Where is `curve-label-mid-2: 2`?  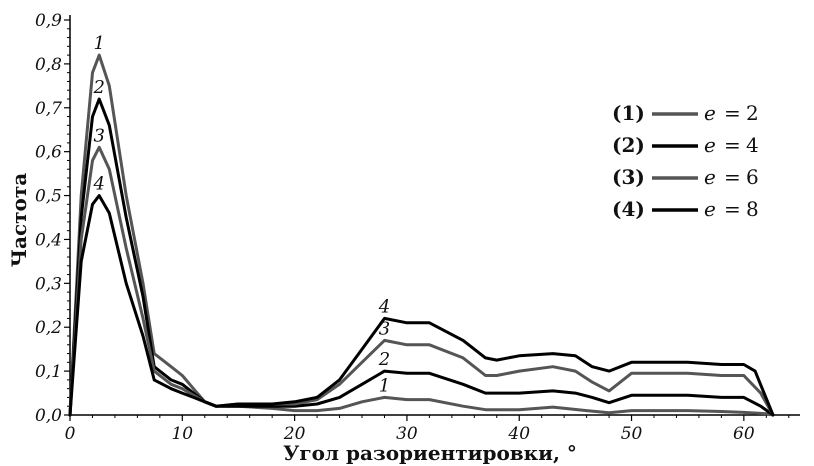
curve-label-mid-2: 2 is located at coordinates (384, 359).